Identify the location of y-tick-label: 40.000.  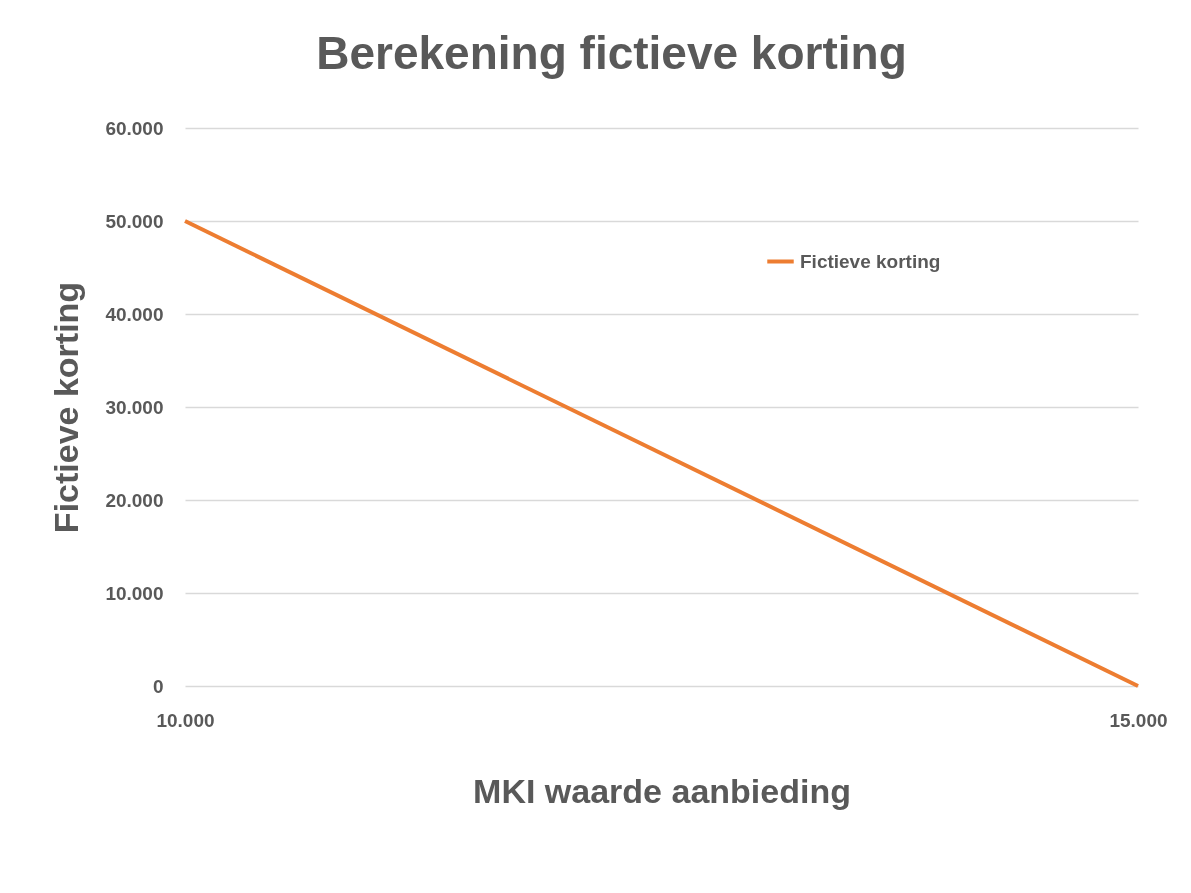
(134, 314).